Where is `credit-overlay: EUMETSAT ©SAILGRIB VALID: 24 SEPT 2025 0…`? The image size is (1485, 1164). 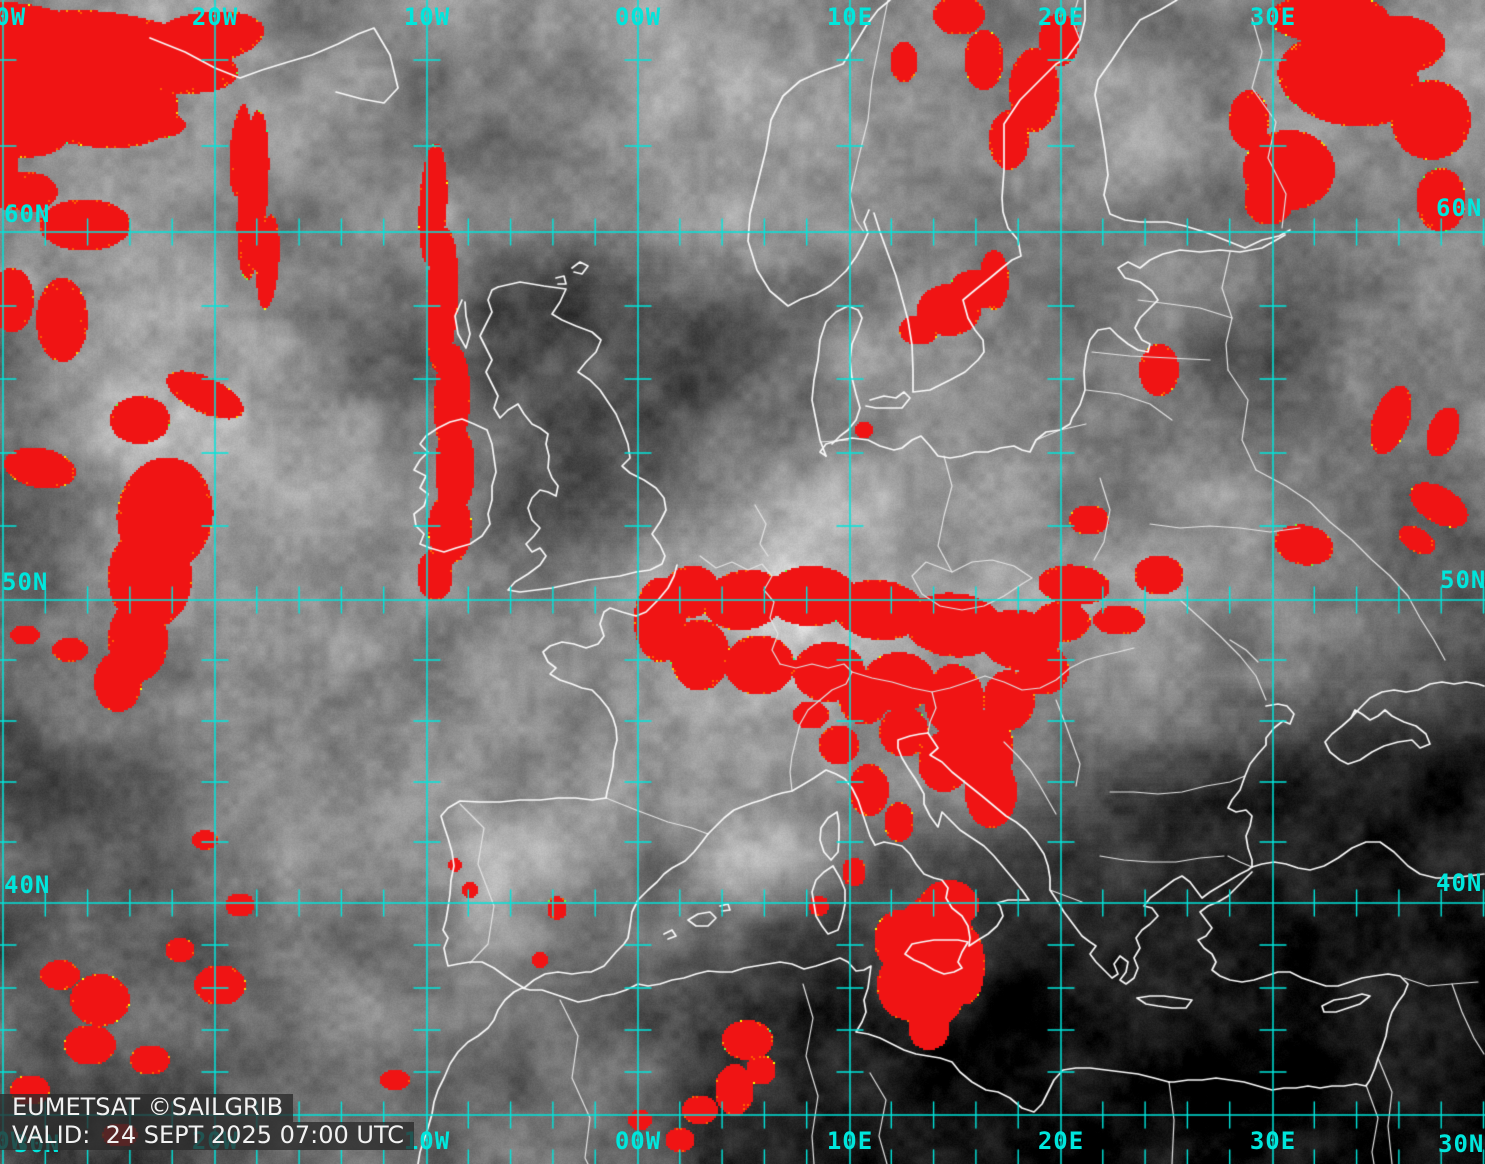
credit-overlay: EUMETSAT ©SAILGRIB VALID: 24 SEPT 2025 0… is located at coordinates (207, 1122).